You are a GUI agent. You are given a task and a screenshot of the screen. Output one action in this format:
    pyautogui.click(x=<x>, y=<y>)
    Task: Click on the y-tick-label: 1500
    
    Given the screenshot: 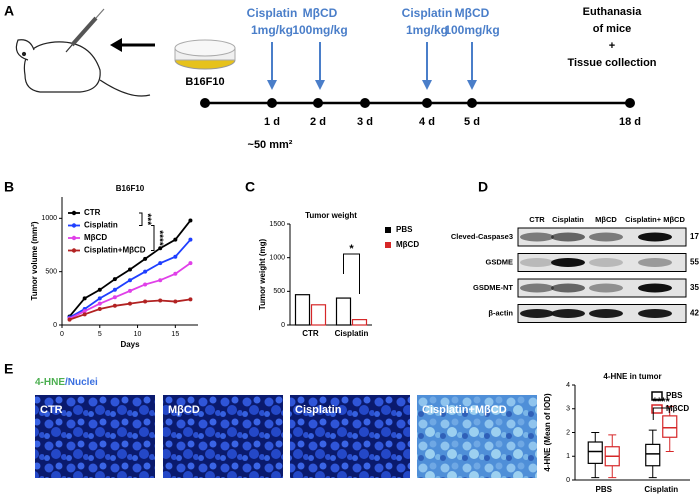 What is the action you would take?
    pyautogui.click(x=277, y=224)
    